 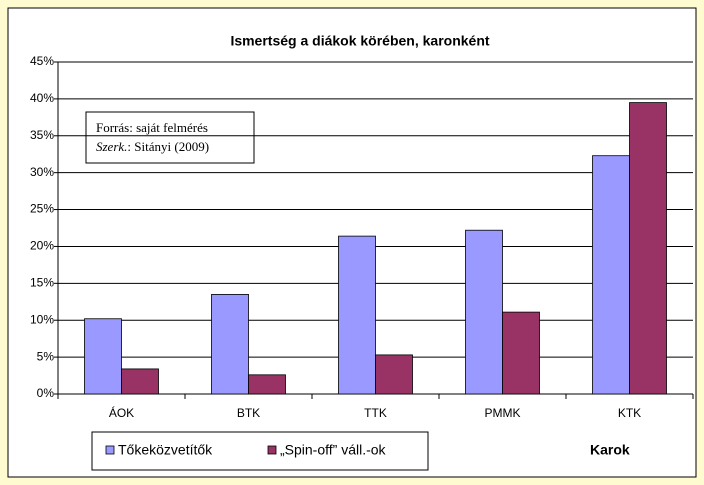 I want to click on annotation-italic: Szerk., so click(x=111, y=146).